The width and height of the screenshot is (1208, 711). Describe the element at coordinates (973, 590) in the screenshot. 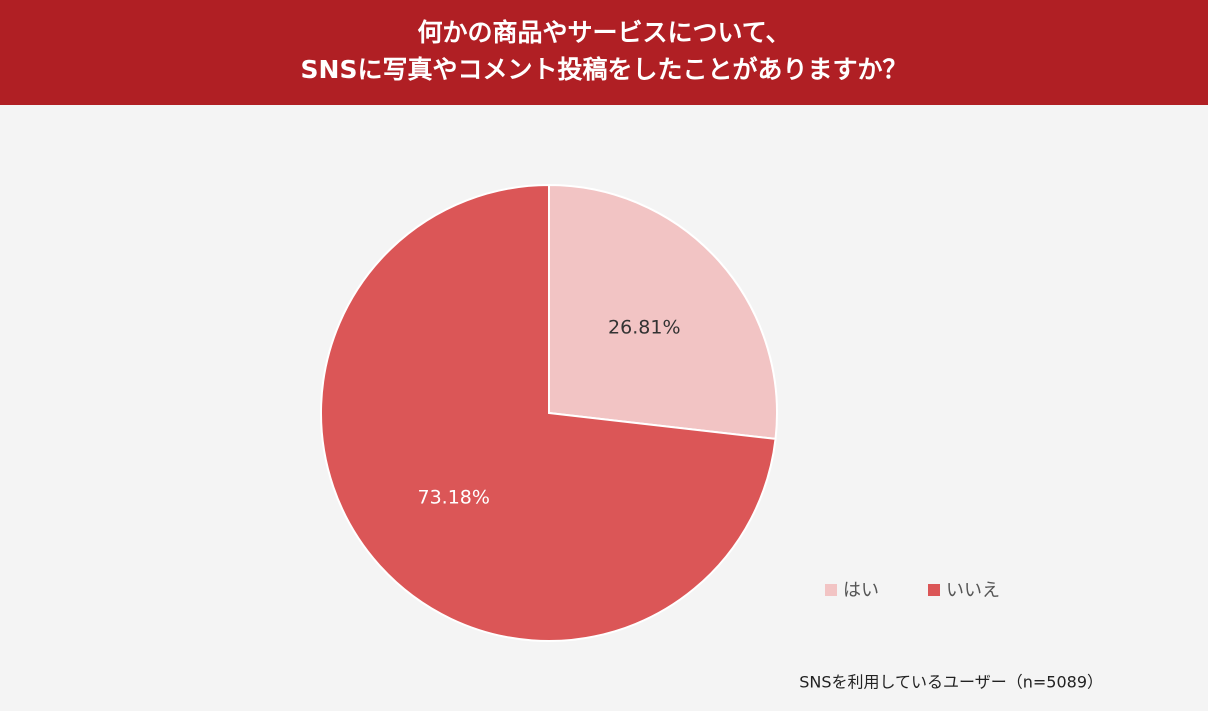

I see `legend-label: いいえ` at that location.